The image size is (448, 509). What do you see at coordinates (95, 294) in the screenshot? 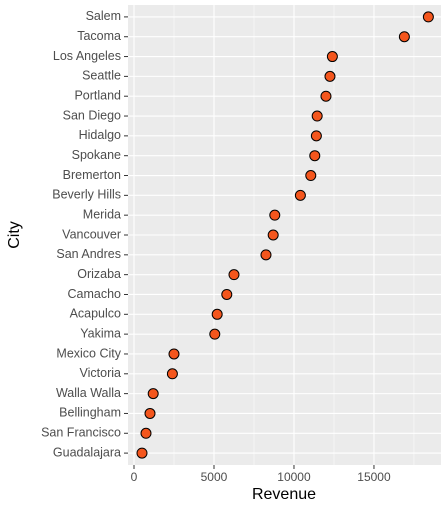
I see `y-tick-label: Camacho` at bounding box center [95, 294].